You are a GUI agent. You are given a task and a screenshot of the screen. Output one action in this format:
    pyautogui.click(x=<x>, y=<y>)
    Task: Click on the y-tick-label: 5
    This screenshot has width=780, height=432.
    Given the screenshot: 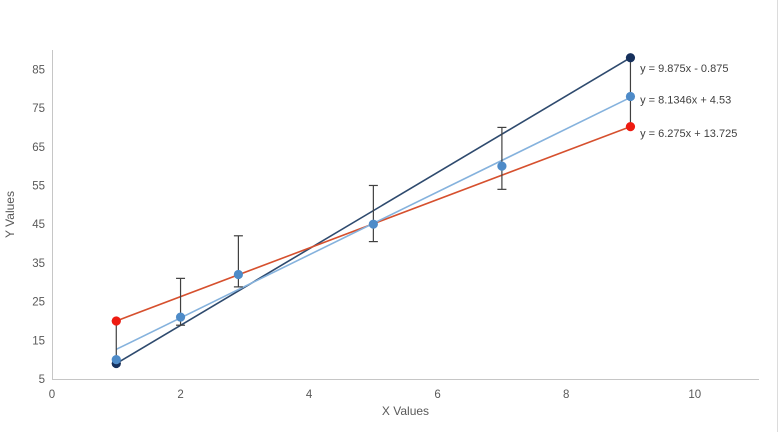 What is the action you would take?
    pyautogui.click(x=42, y=380)
    